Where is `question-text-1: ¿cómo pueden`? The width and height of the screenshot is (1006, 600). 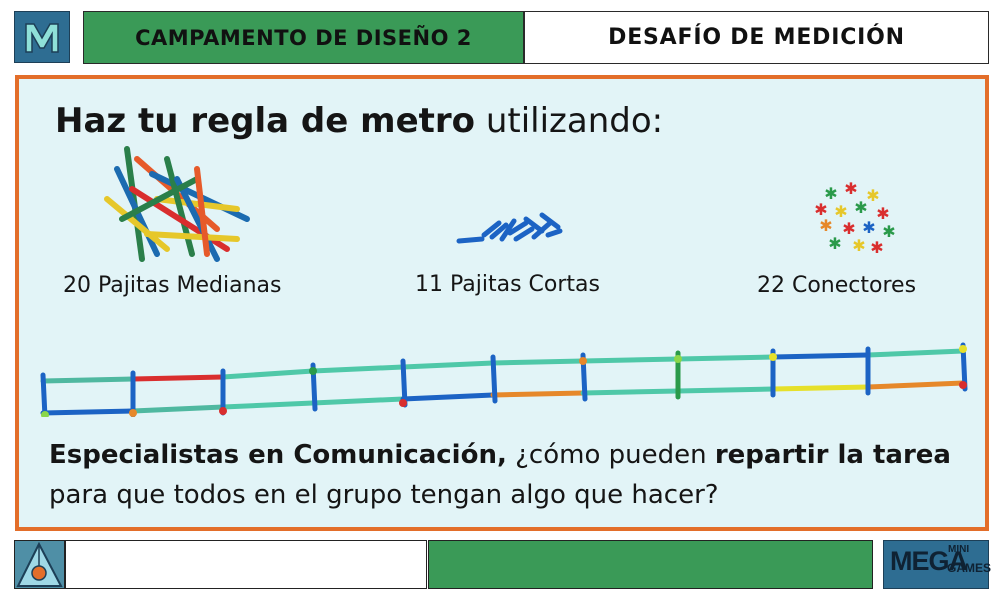 question-text-1: ¿cómo pueden is located at coordinates (610, 455).